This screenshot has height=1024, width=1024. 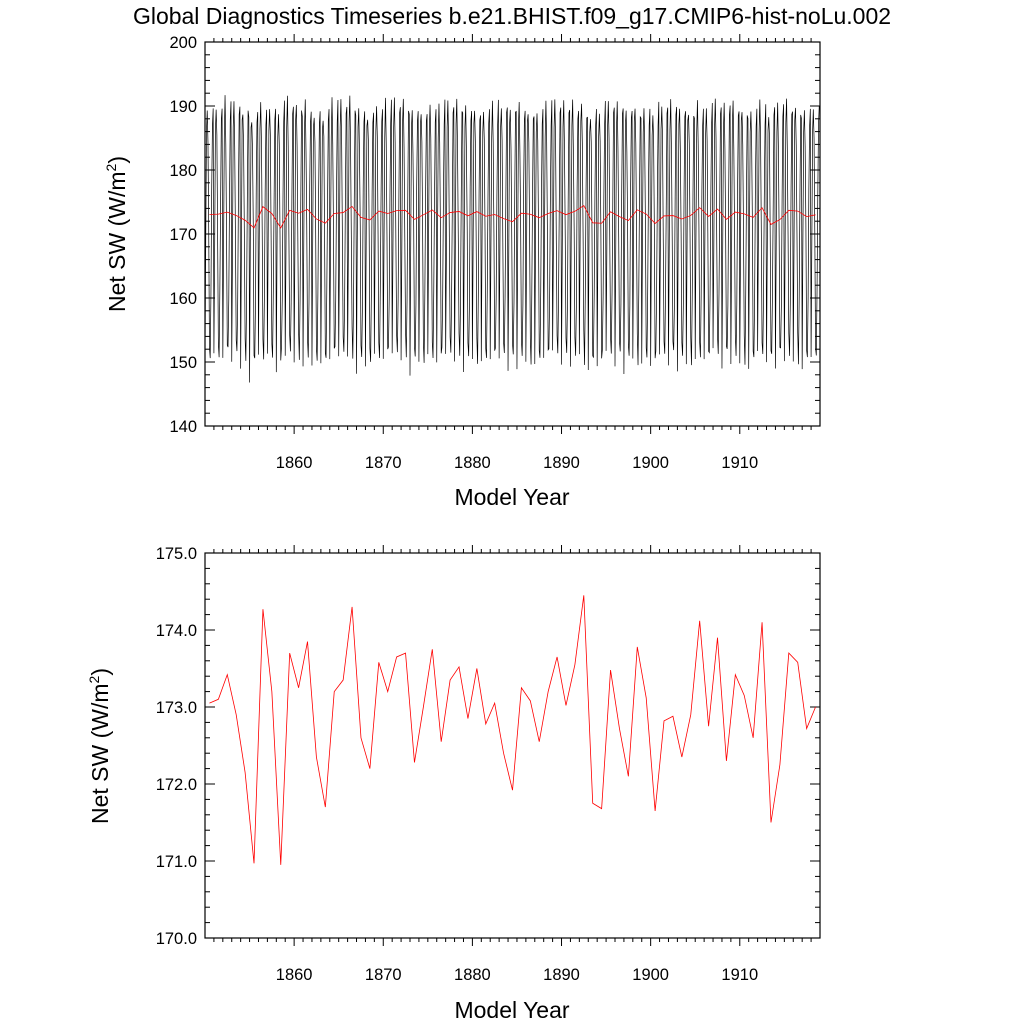 I want to click on y-tick-label: 200, so click(x=183, y=43).